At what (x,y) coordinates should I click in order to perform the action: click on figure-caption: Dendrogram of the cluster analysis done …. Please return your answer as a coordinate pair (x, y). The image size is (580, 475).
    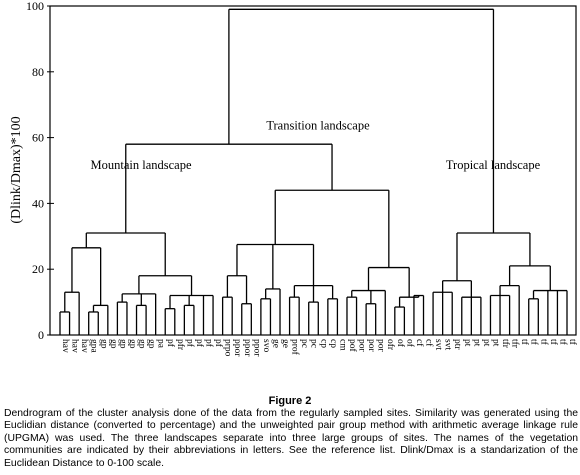
    Looking at the image, I should click on (291, 438).